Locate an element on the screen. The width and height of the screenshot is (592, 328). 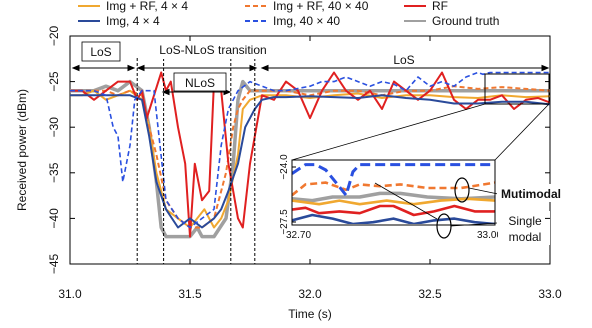
zoom-connector-right is located at coordinates (522, 132).